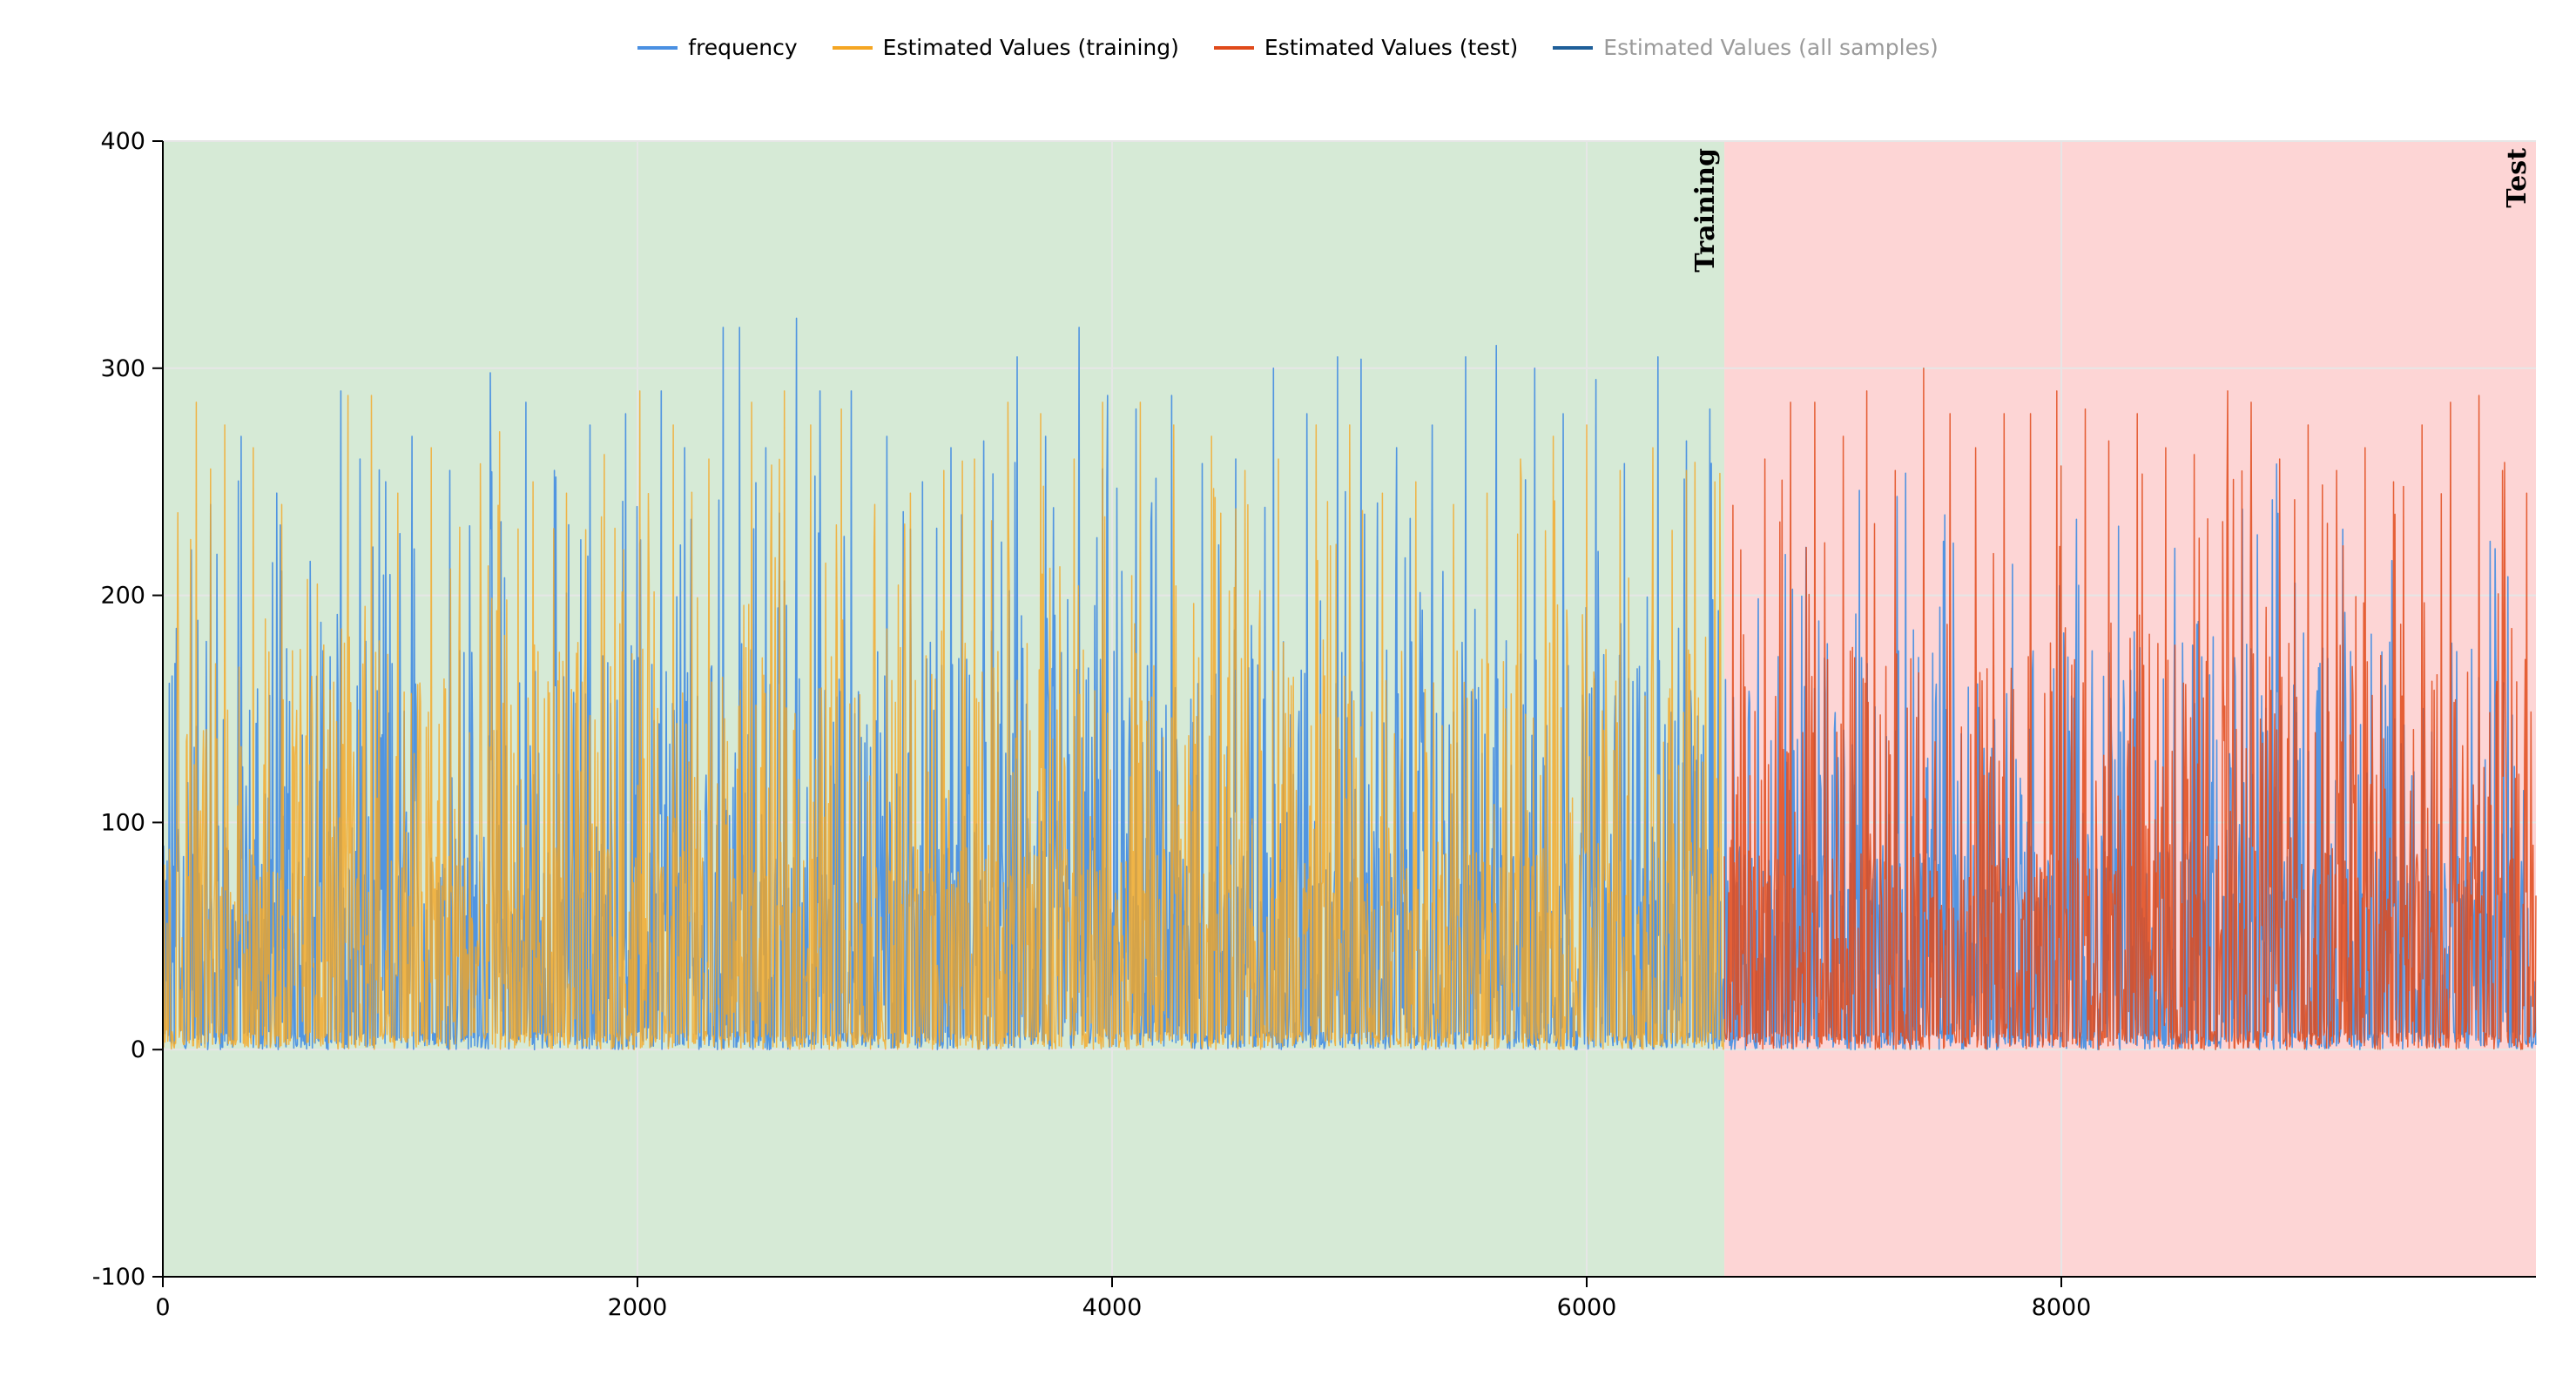 The height and width of the screenshot is (1383, 2576). Describe the element at coordinates (1031, 47) in the screenshot. I see `legend-label: Estimated Values (training)` at that location.